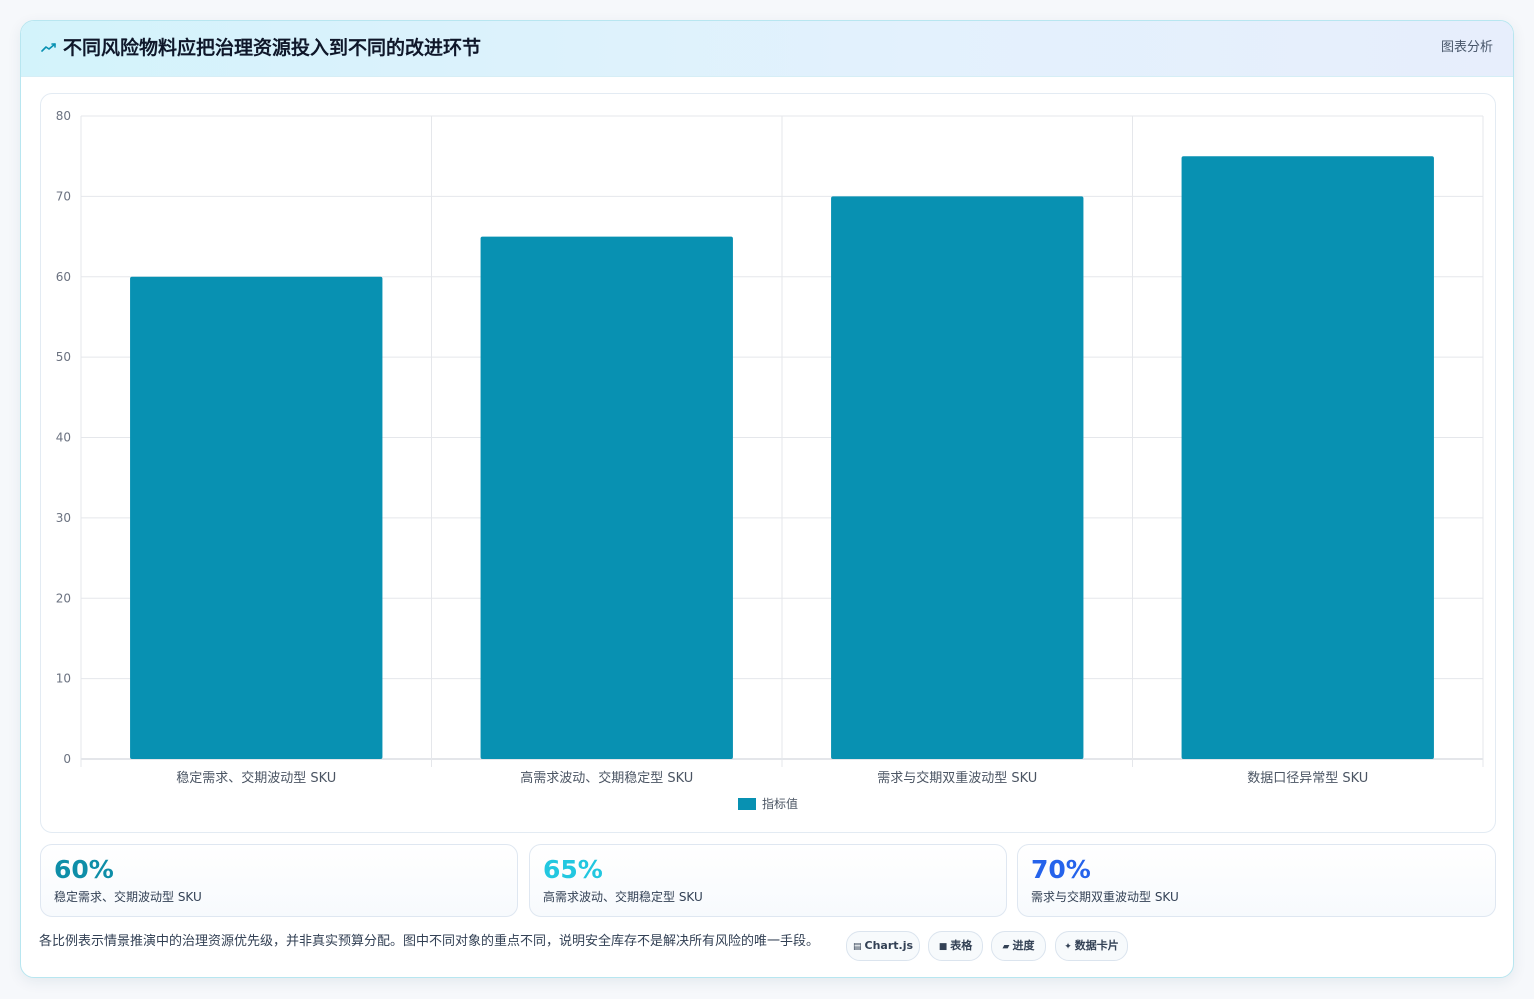  Describe the element at coordinates (780, 803) in the screenshot. I see `legend-label: 指标值` at that location.